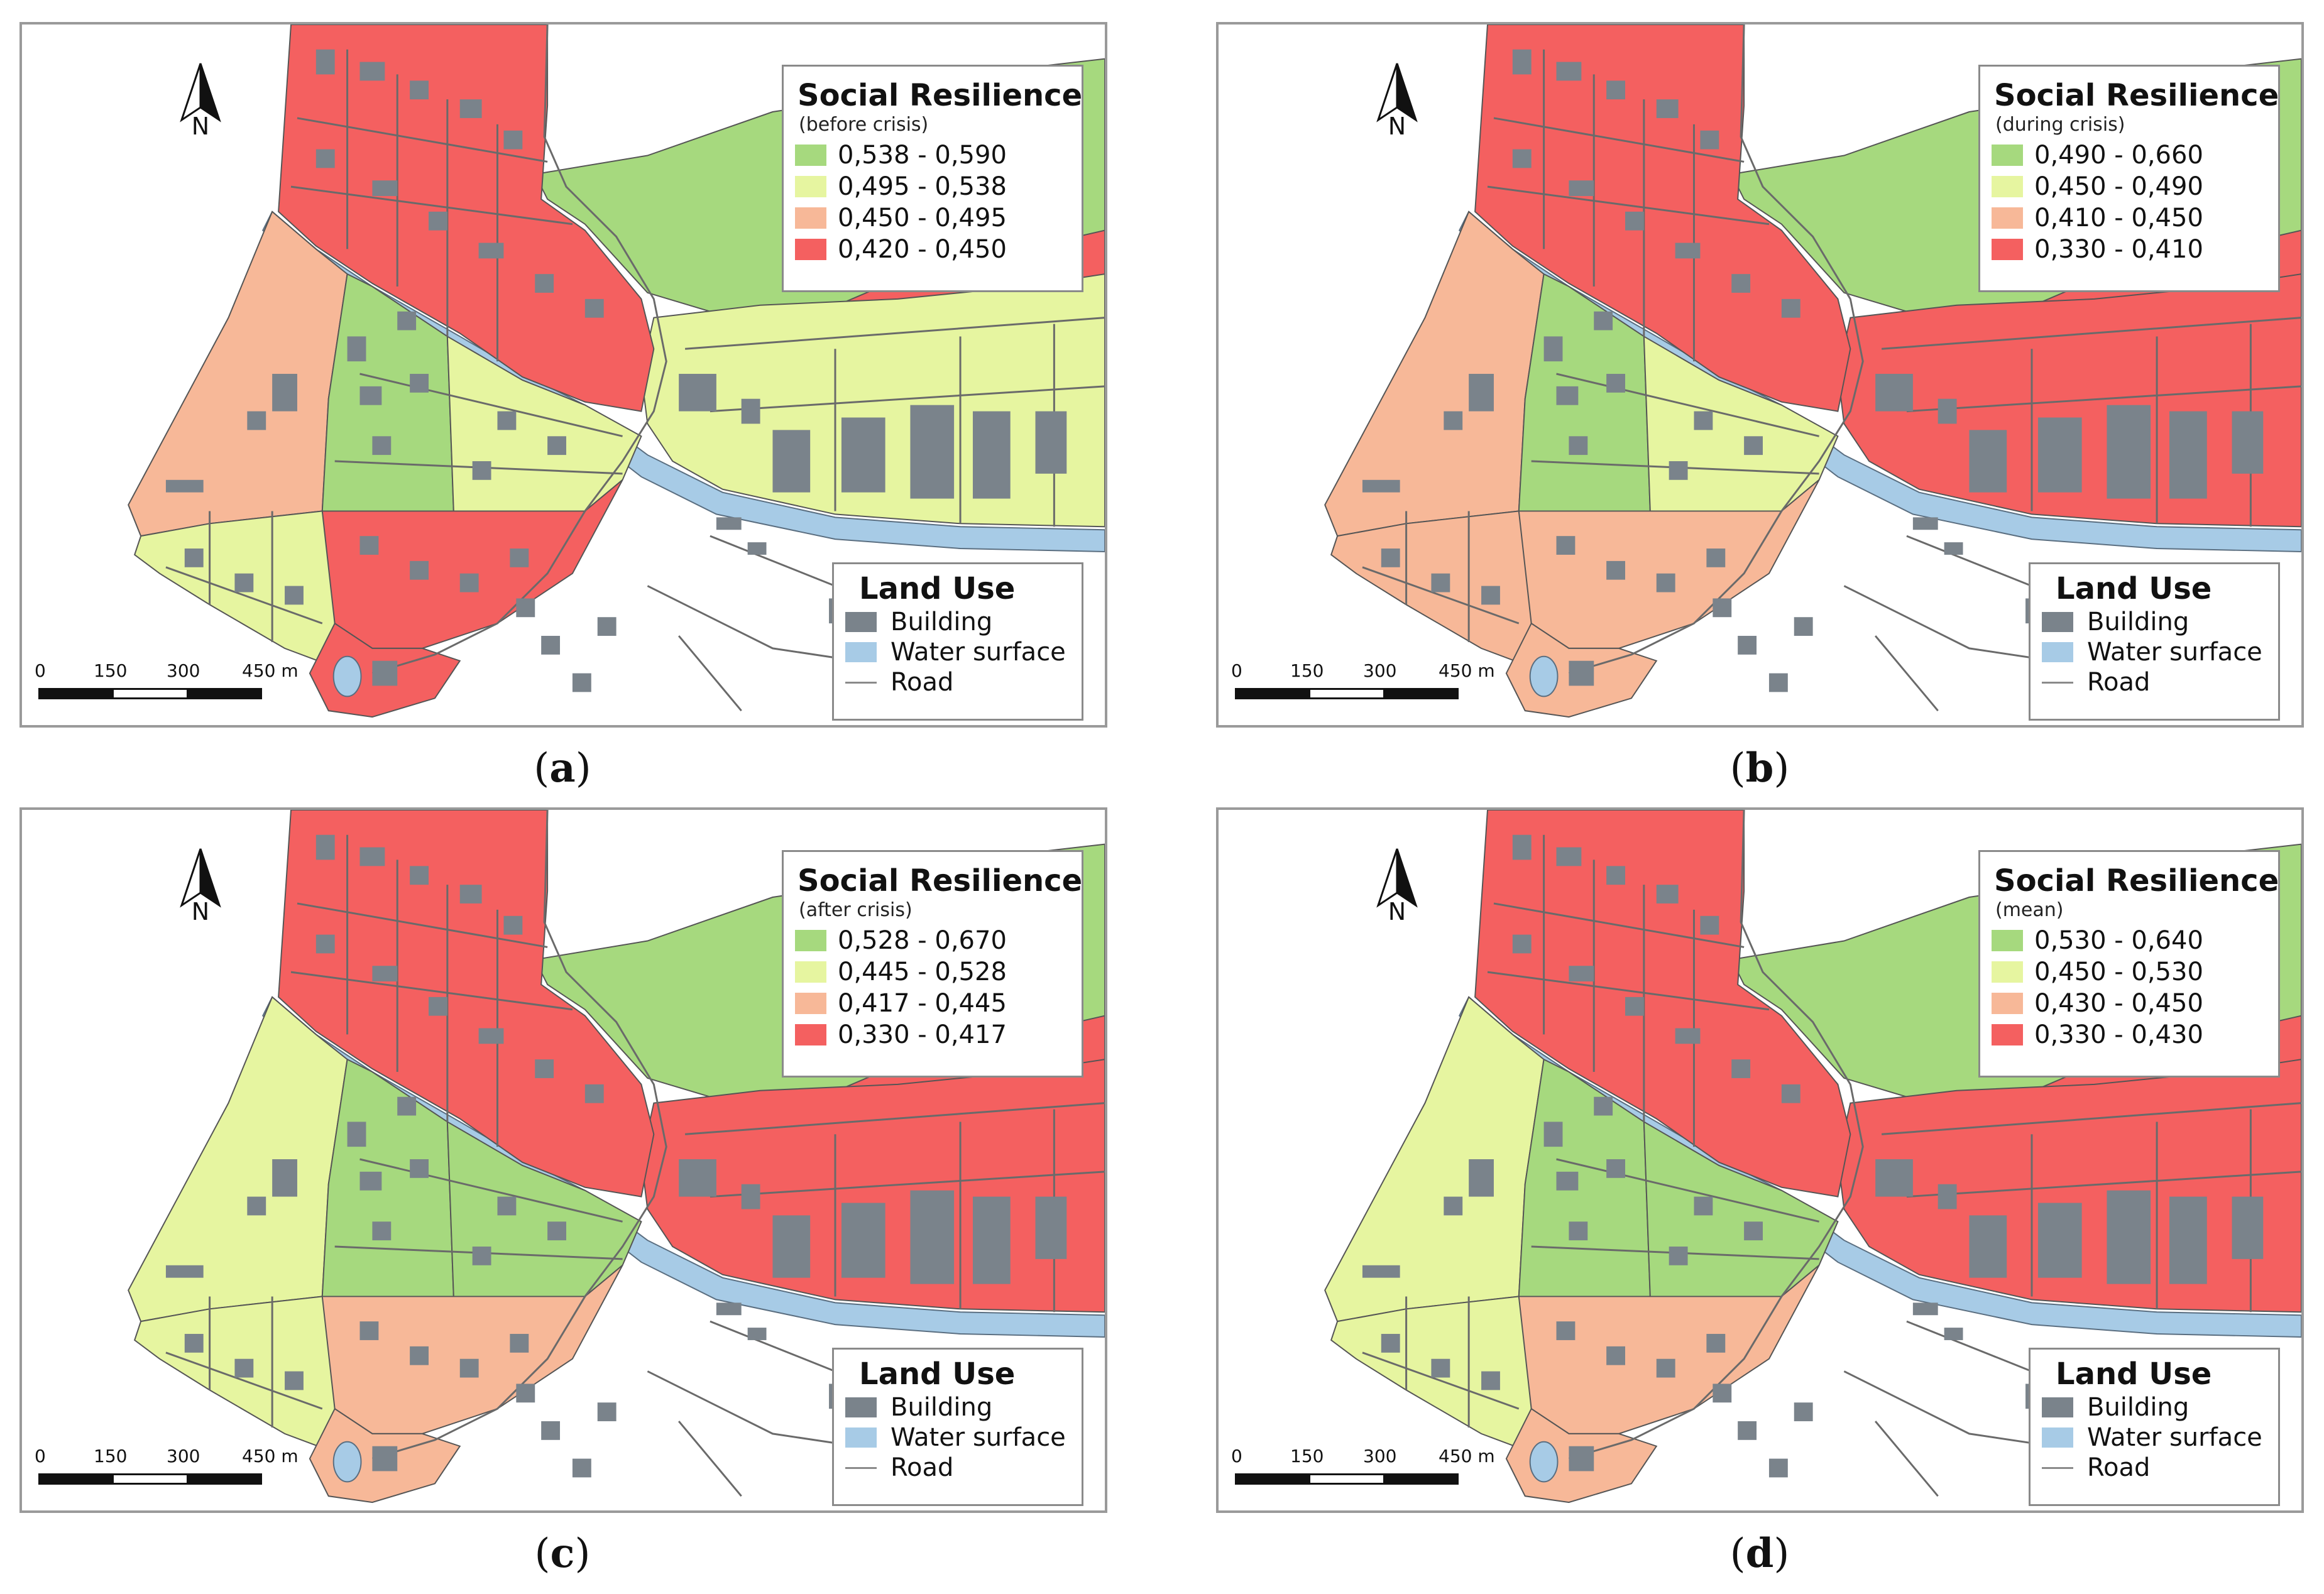  I want to click on legend-class-label: 0,430 - 0,450, so click(2119, 1003).